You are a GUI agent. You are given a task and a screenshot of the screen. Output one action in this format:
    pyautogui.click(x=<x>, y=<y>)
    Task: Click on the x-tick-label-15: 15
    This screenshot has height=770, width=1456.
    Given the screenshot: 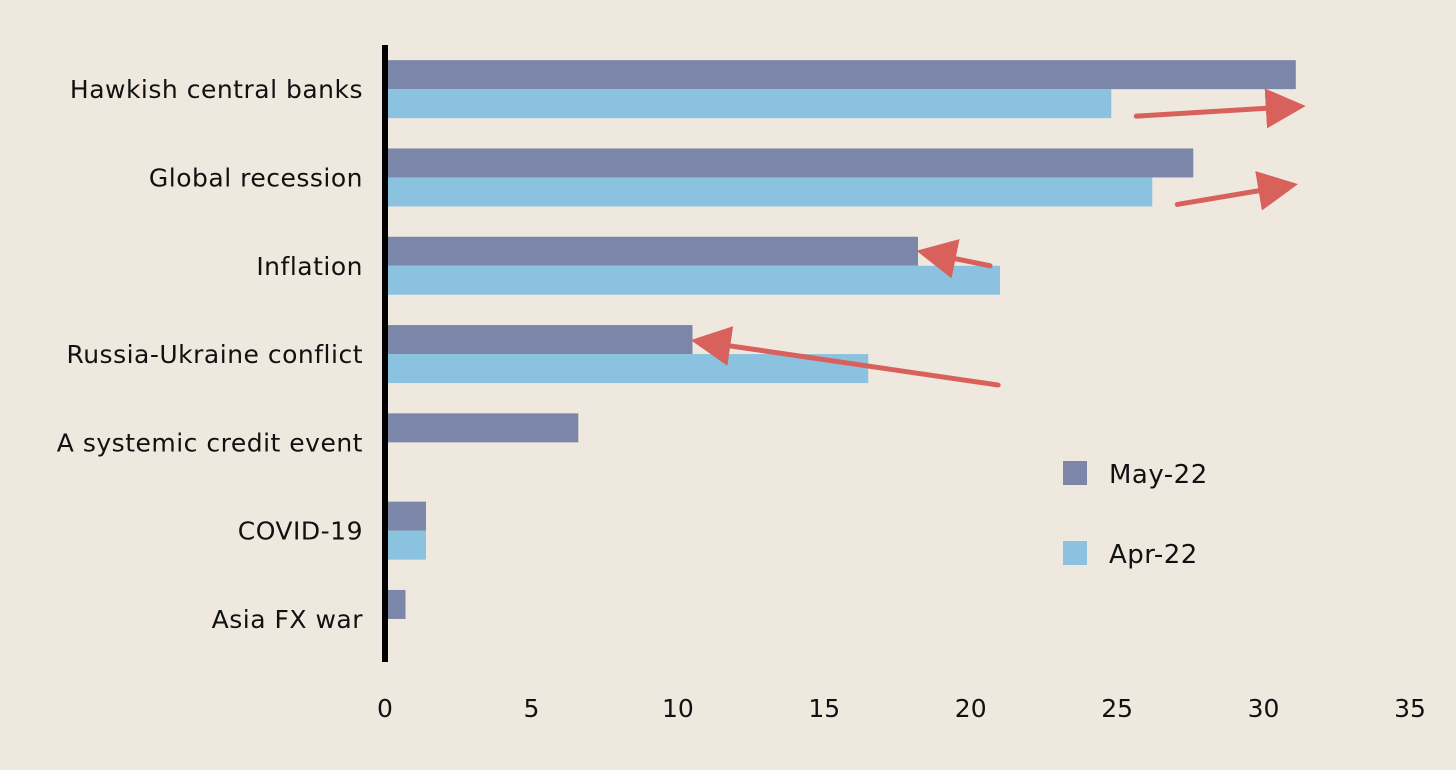 What is the action you would take?
    pyautogui.click(x=824, y=708)
    